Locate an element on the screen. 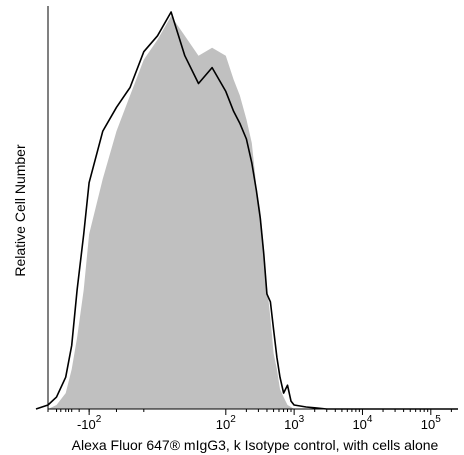 The width and height of the screenshot is (464, 455). y-axis-label: Relative Cell Number is located at coordinates (20, 210).